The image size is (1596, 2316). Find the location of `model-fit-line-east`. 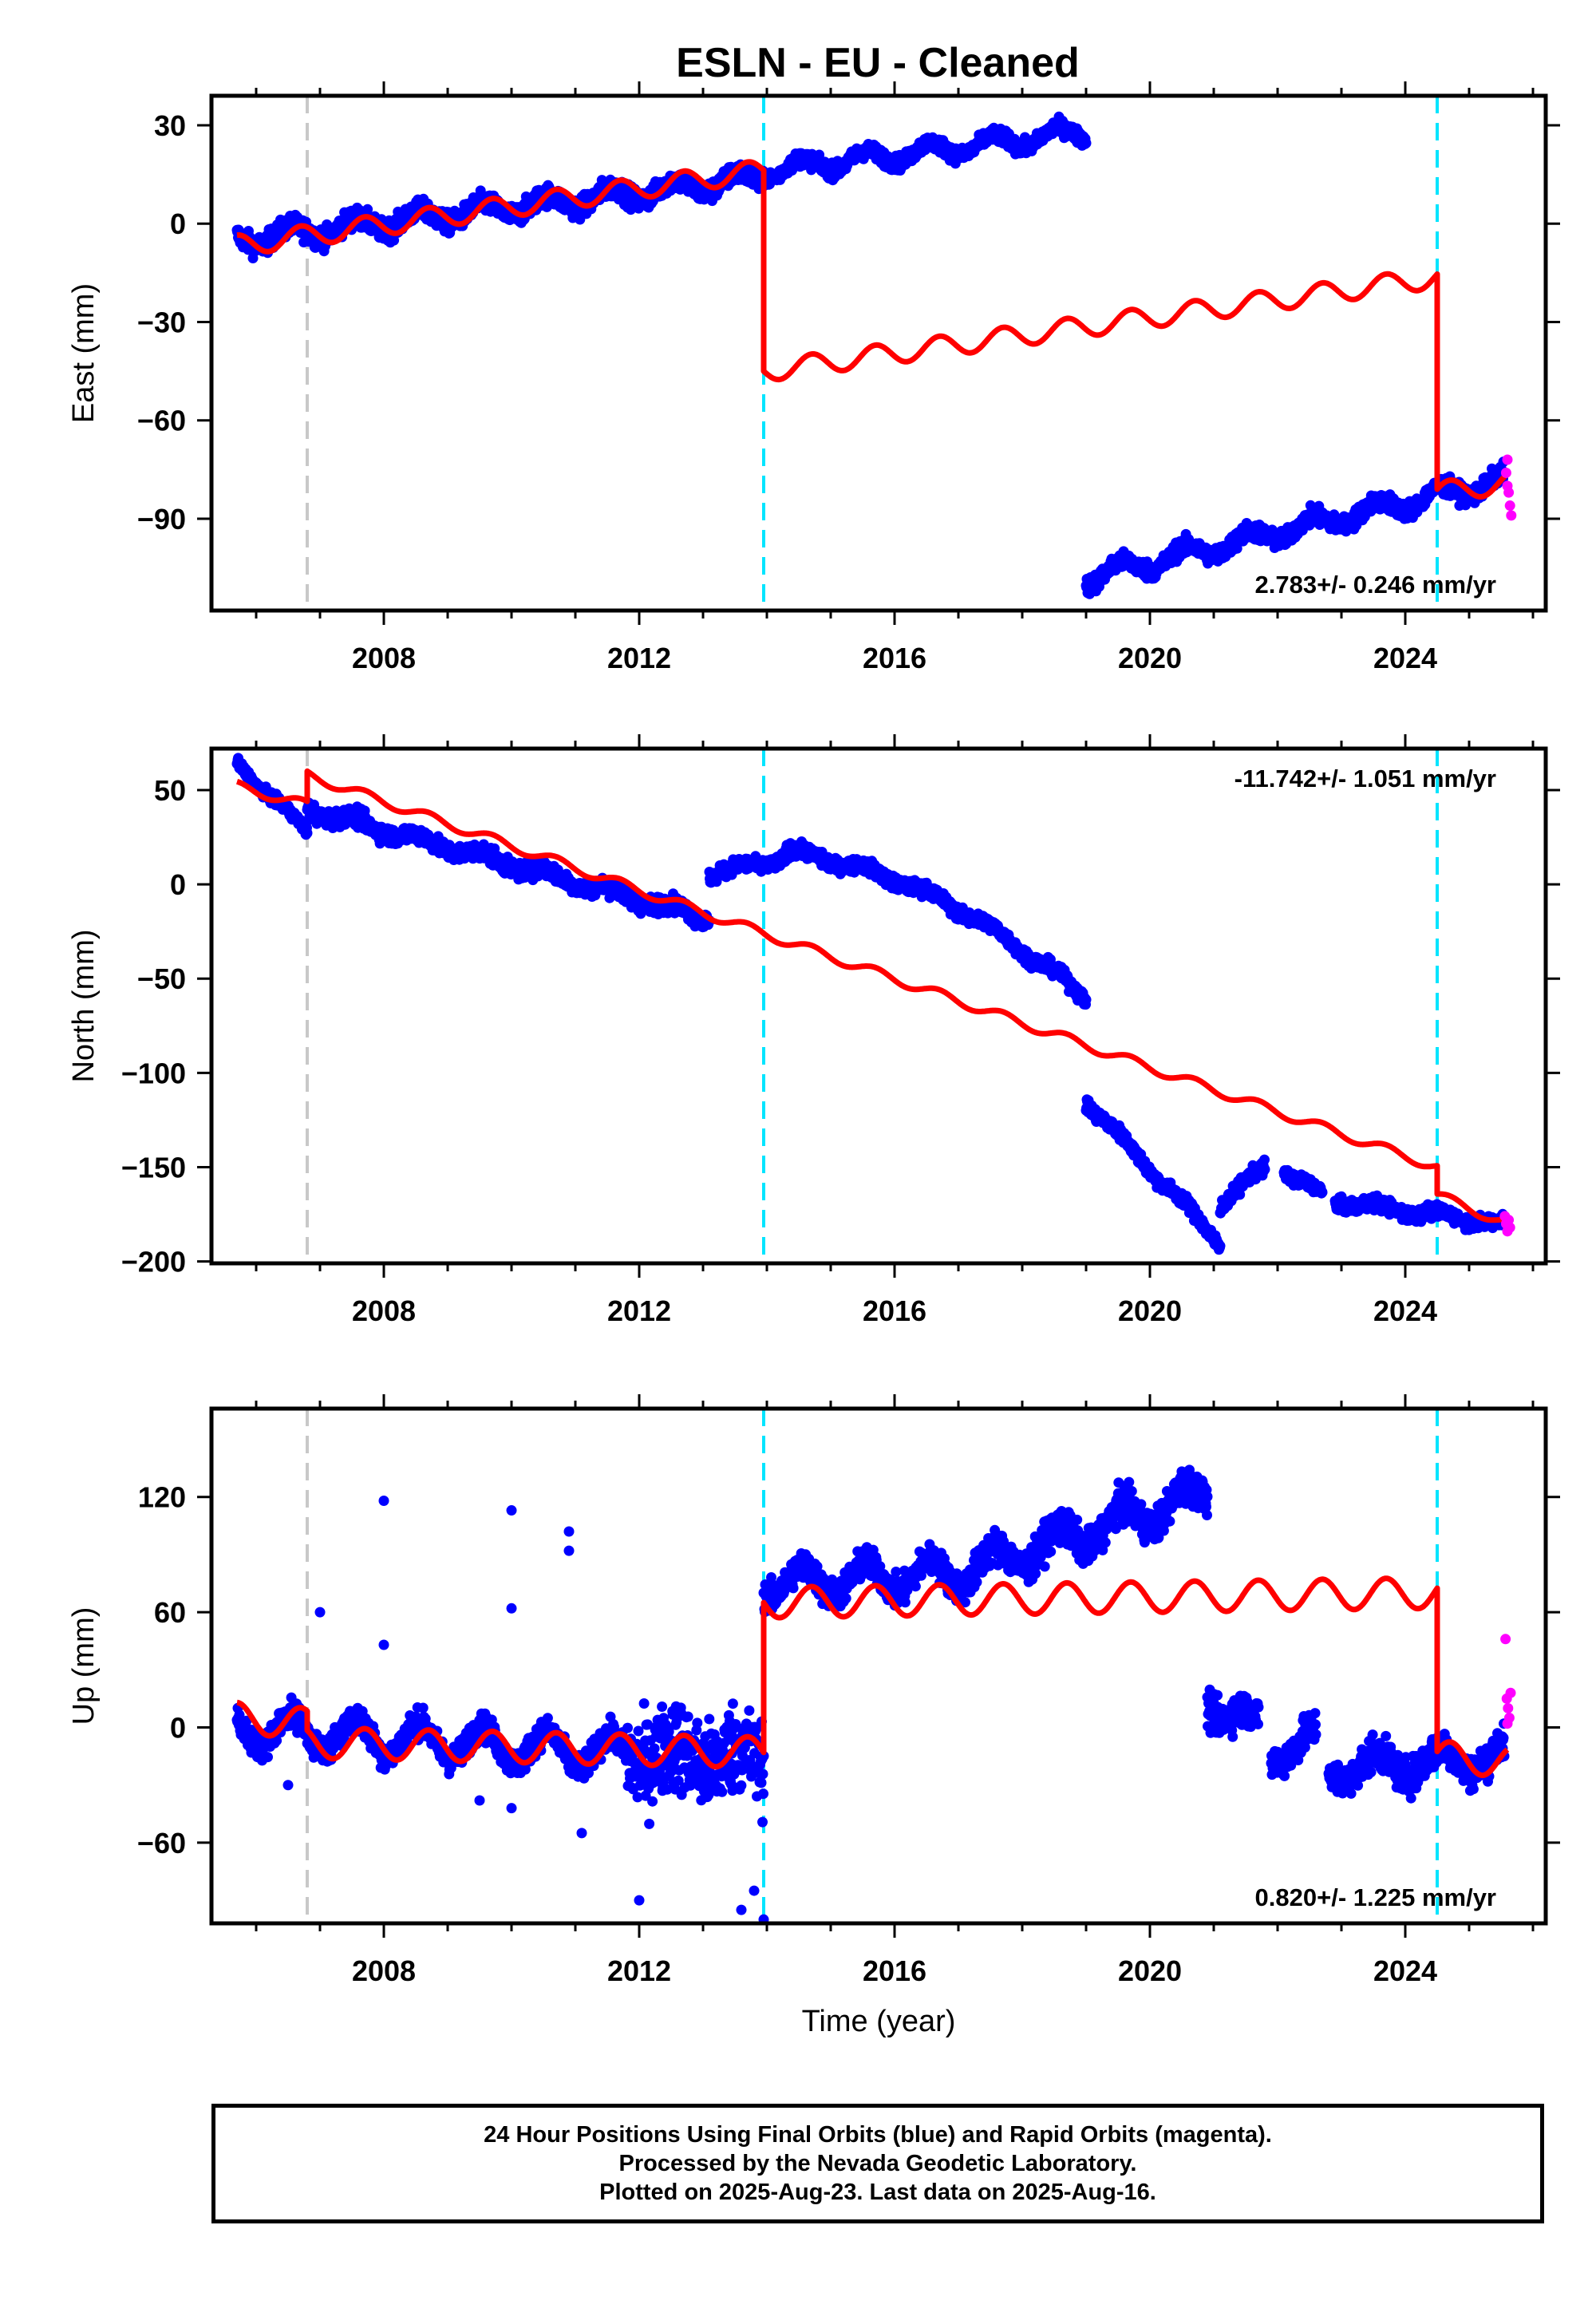

model-fit-line-east is located at coordinates (873, 329).